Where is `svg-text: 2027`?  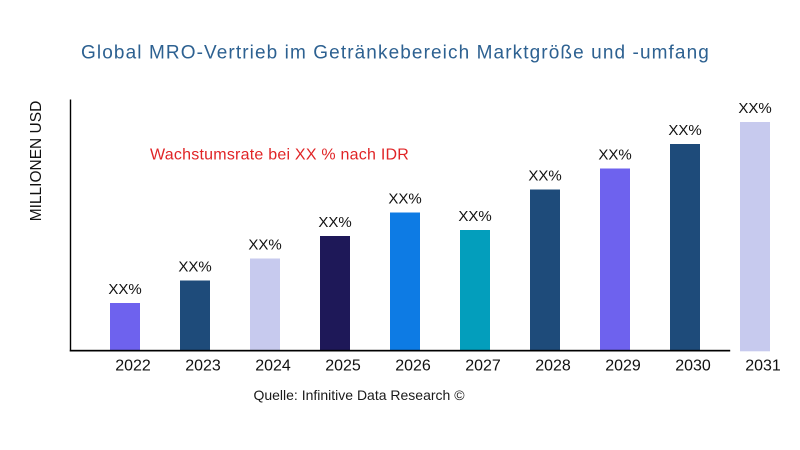 svg-text: 2027 is located at coordinates (483, 365).